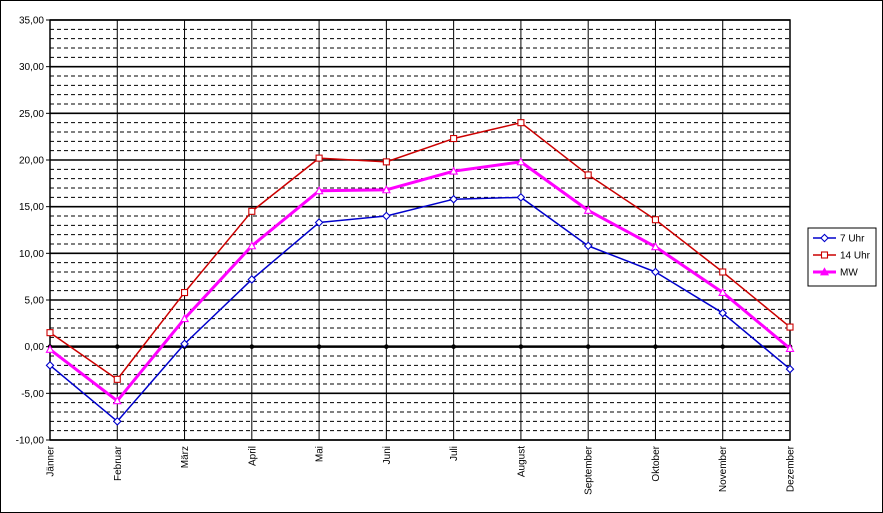  I want to click on x-tick-label: Jänner, so click(51, 460).